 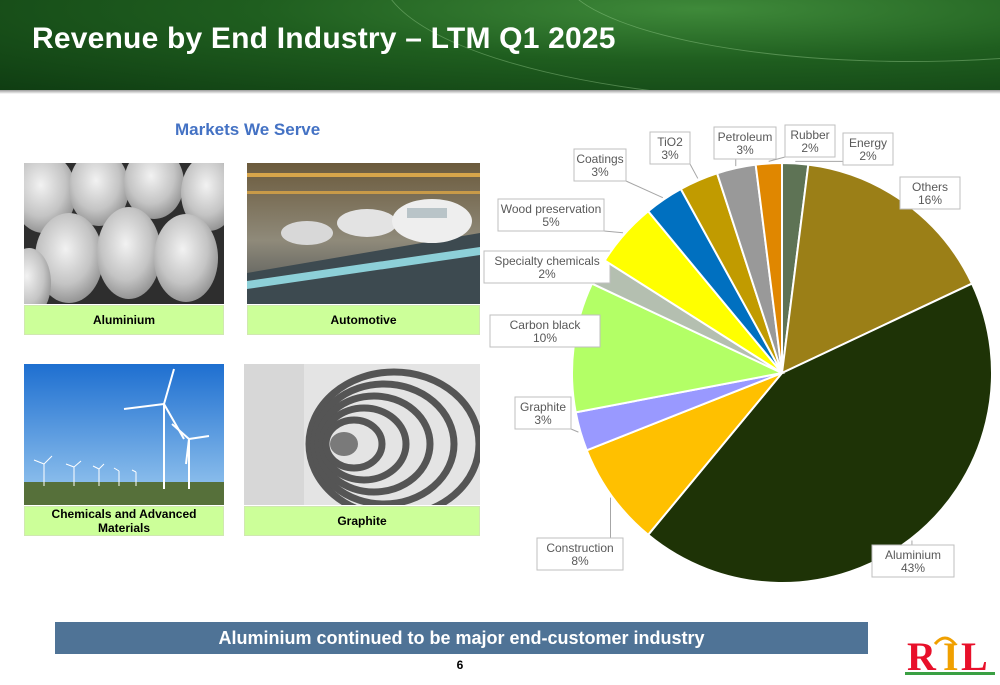 What do you see at coordinates (579, 548) in the screenshot?
I see `slice-label: Construction` at bounding box center [579, 548].